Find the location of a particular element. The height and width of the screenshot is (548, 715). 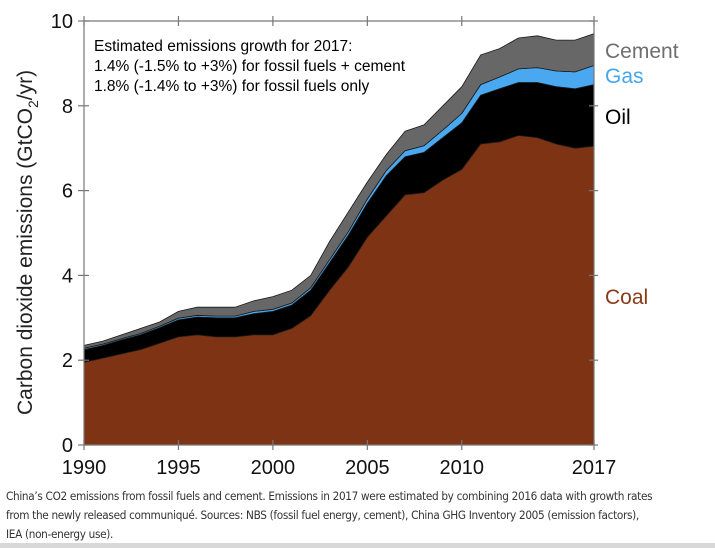

y-axis-label-subscript: 2 is located at coordinates (33, 104).